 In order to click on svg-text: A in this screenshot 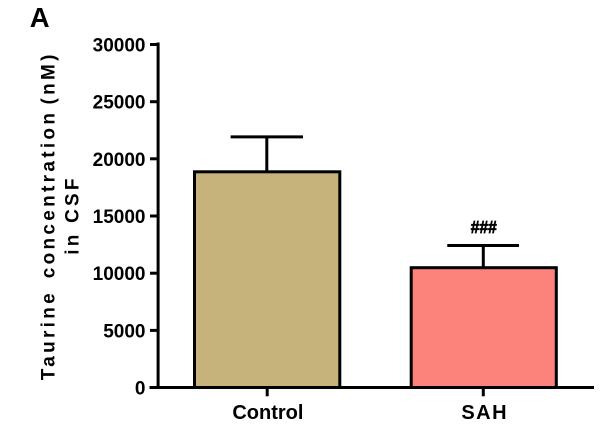, I will do `click(40, 17)`.